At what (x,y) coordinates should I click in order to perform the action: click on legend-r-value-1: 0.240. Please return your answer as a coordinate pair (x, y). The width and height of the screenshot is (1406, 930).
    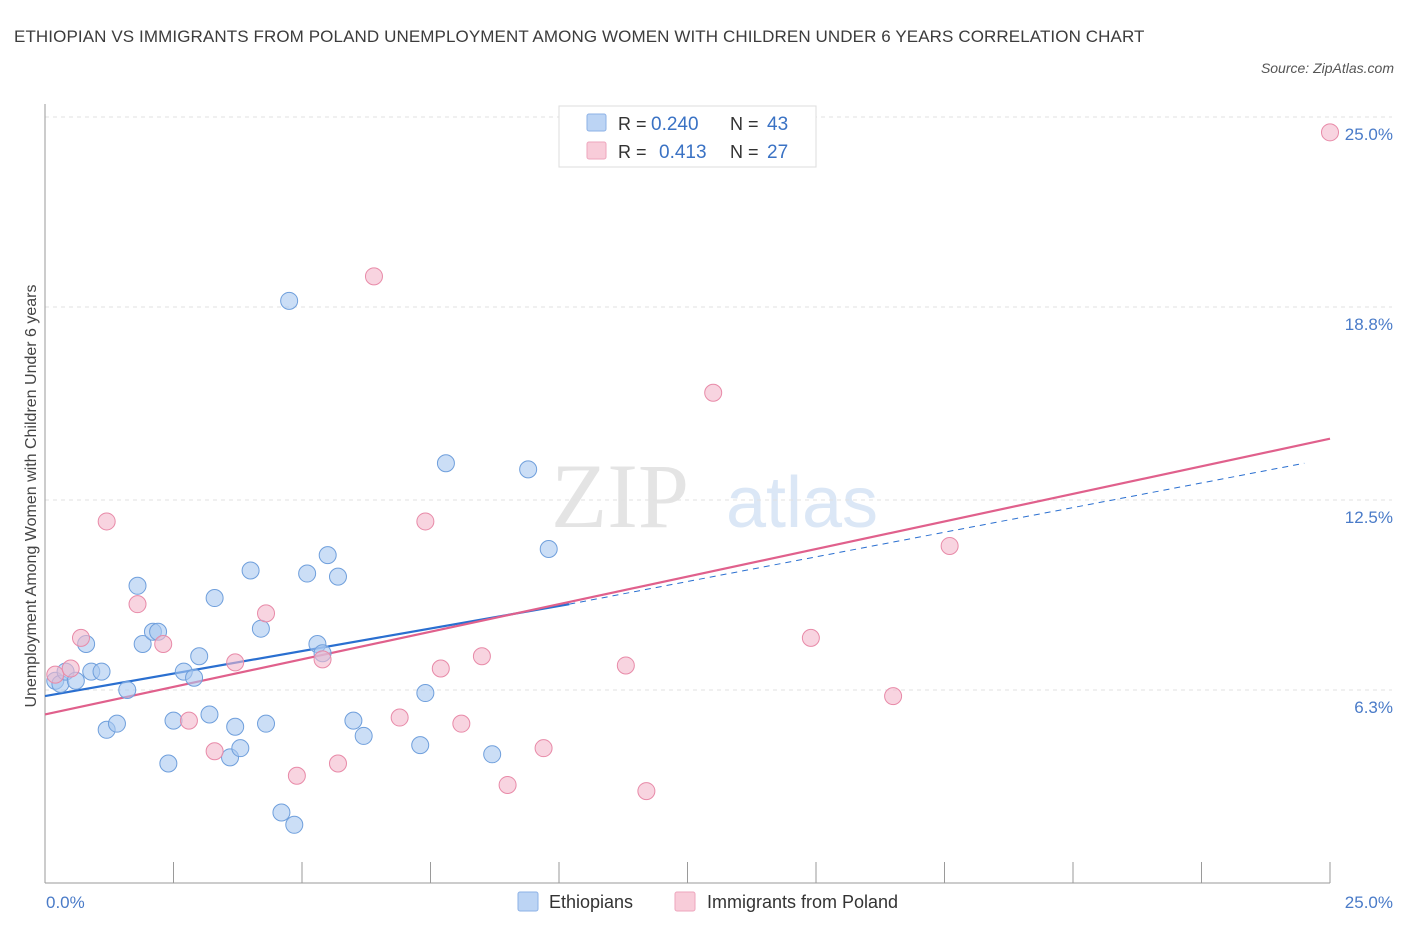
    Looking at the image, I should click on (675, 124).